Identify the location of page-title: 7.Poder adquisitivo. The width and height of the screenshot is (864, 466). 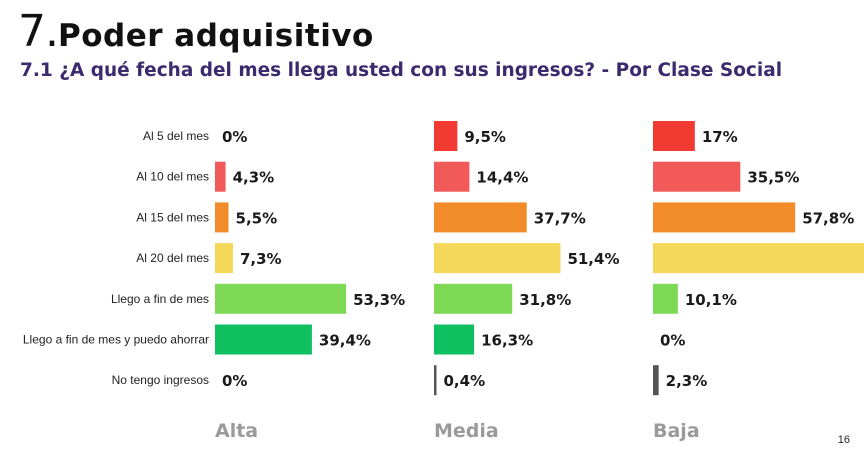
(196, 31).